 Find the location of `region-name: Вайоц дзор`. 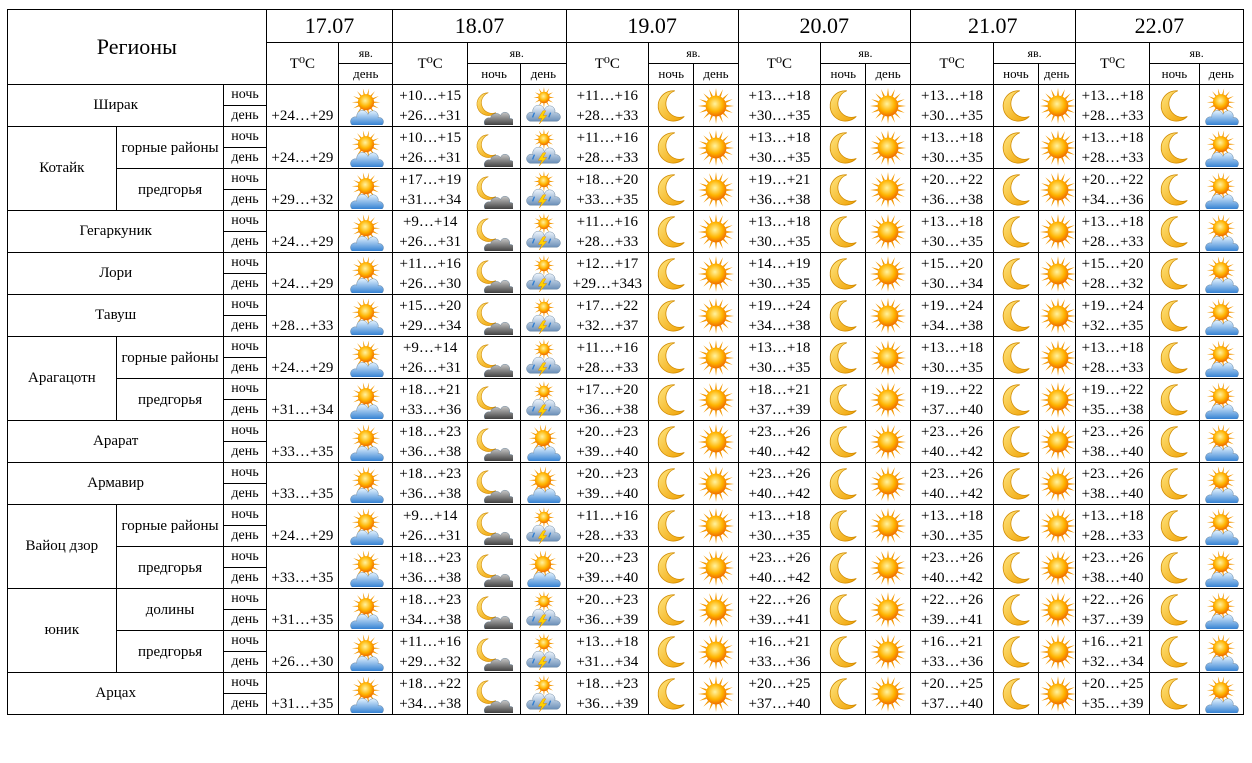

region-name: Вайоц дзор is located at coordinates (62, 546).